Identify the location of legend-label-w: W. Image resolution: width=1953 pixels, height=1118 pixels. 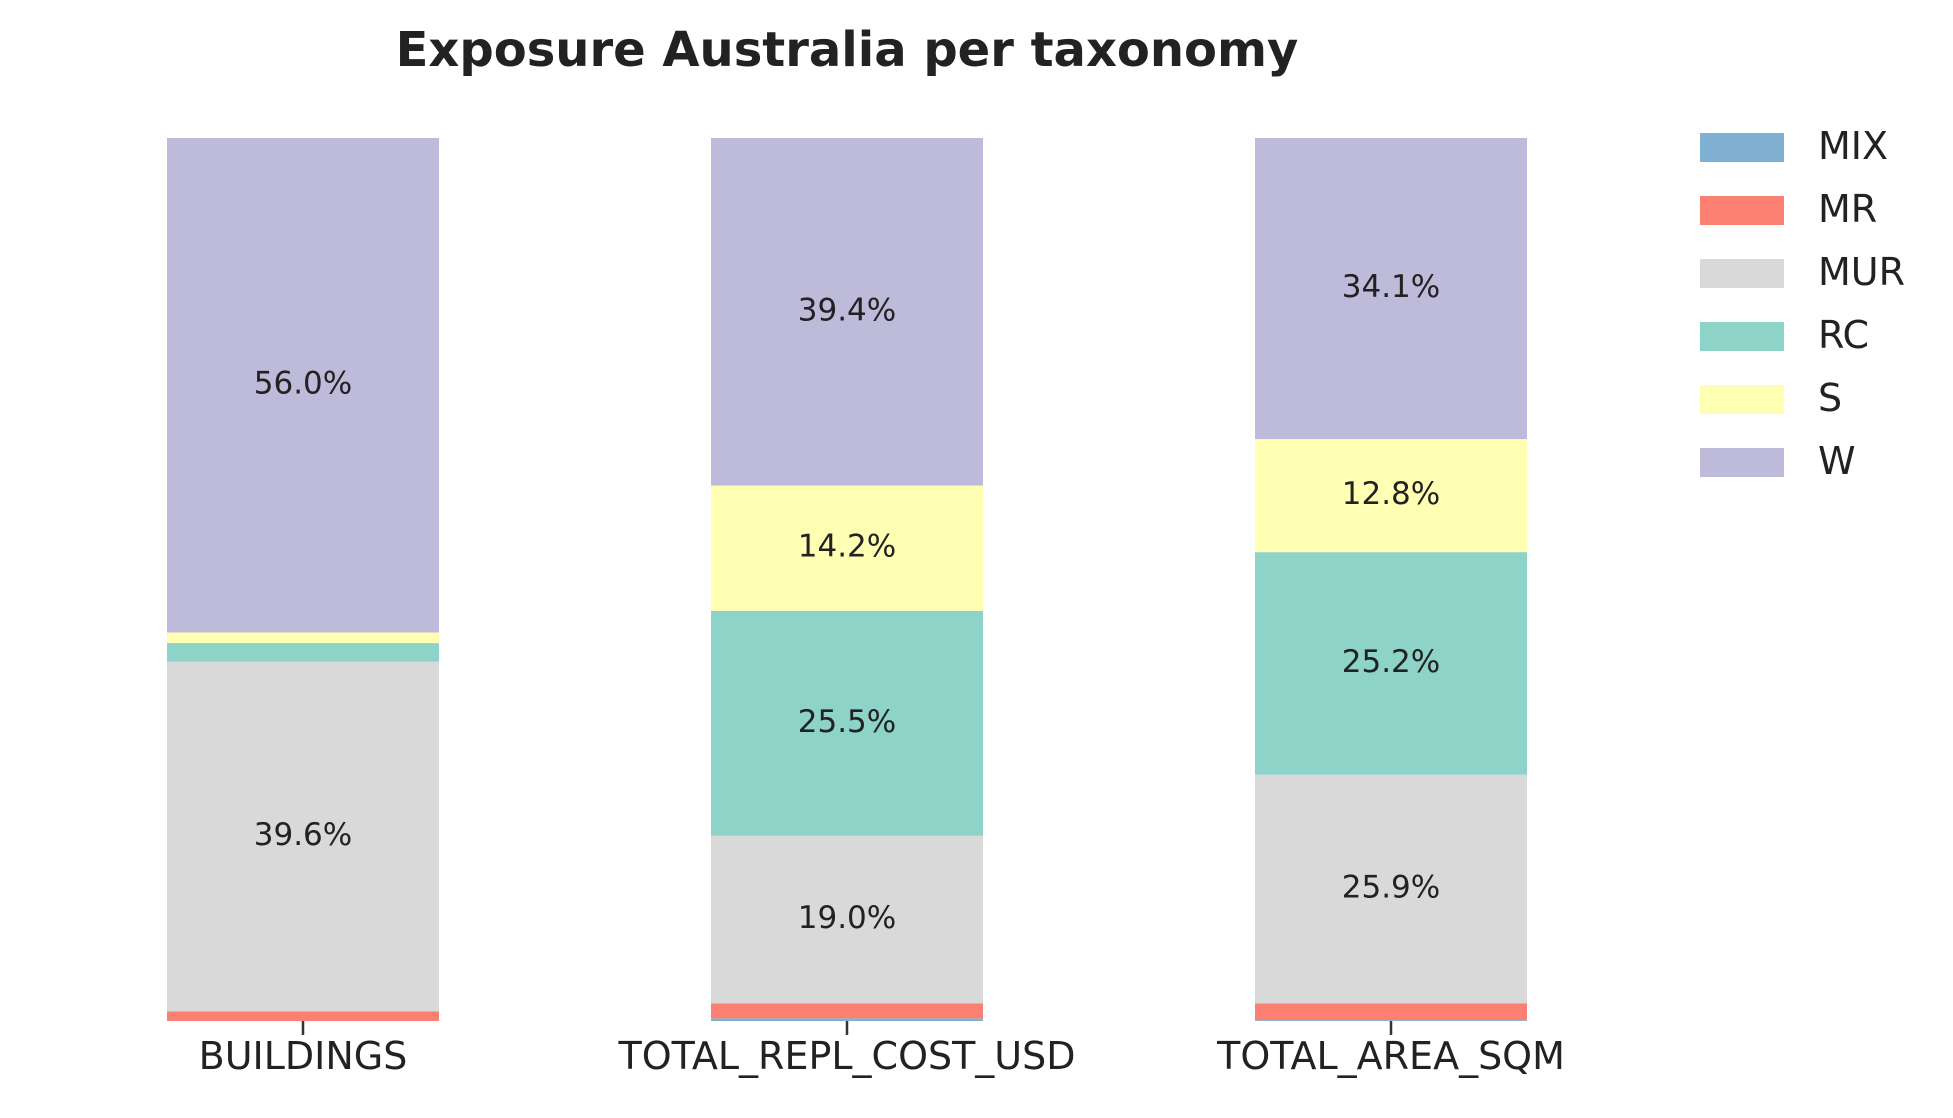
(1837, 461).